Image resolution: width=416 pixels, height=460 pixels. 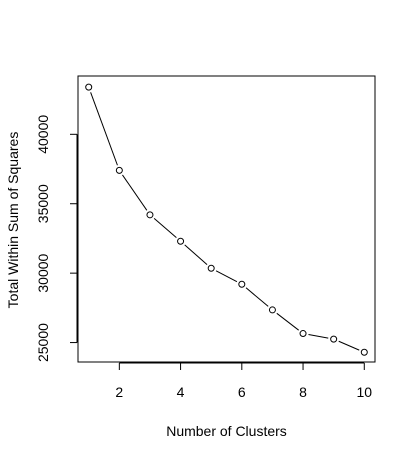 What do you see at coordinates (119, 392) in the screenshot?
I see `x-tick-label: 2` at bounding box center [119, 392].